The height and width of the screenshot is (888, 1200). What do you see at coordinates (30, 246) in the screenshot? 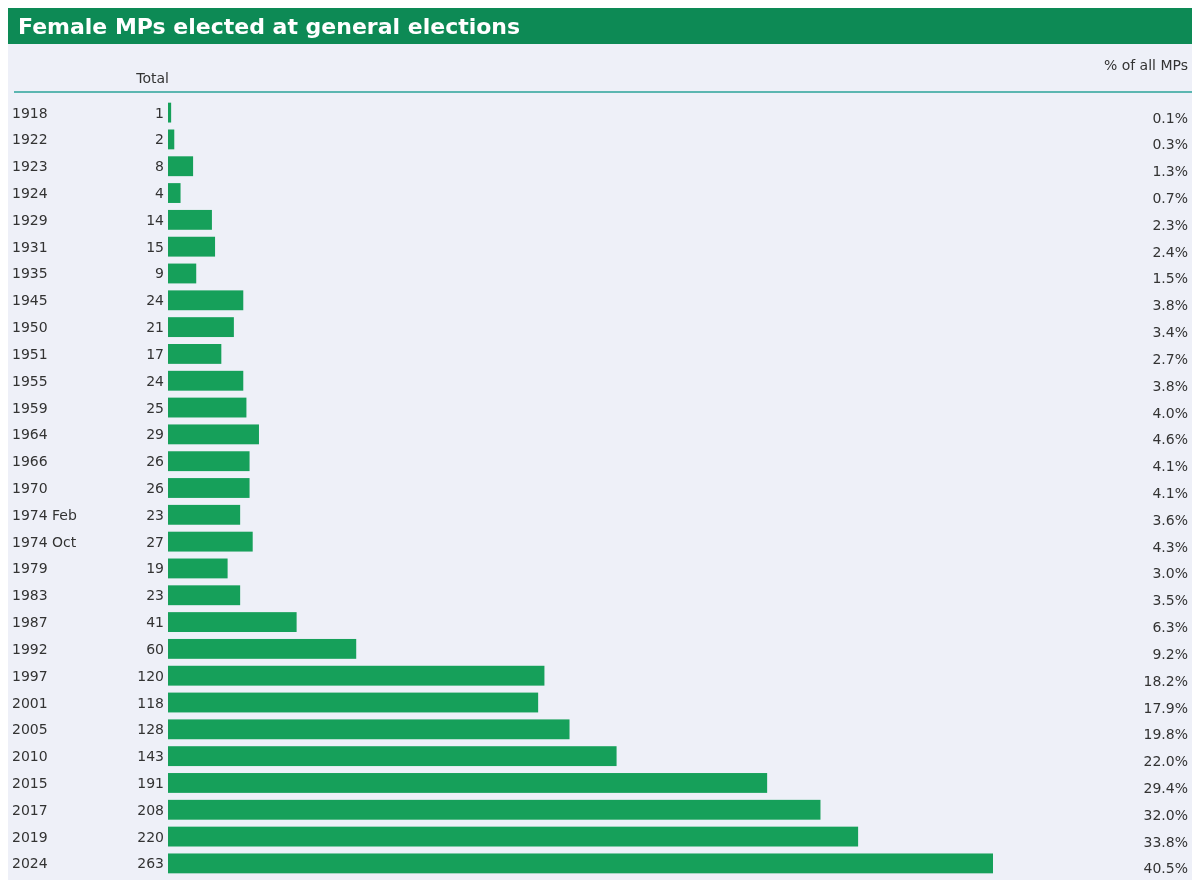
I see `y-tick-label: 1931` at bounding box center [30, 246].